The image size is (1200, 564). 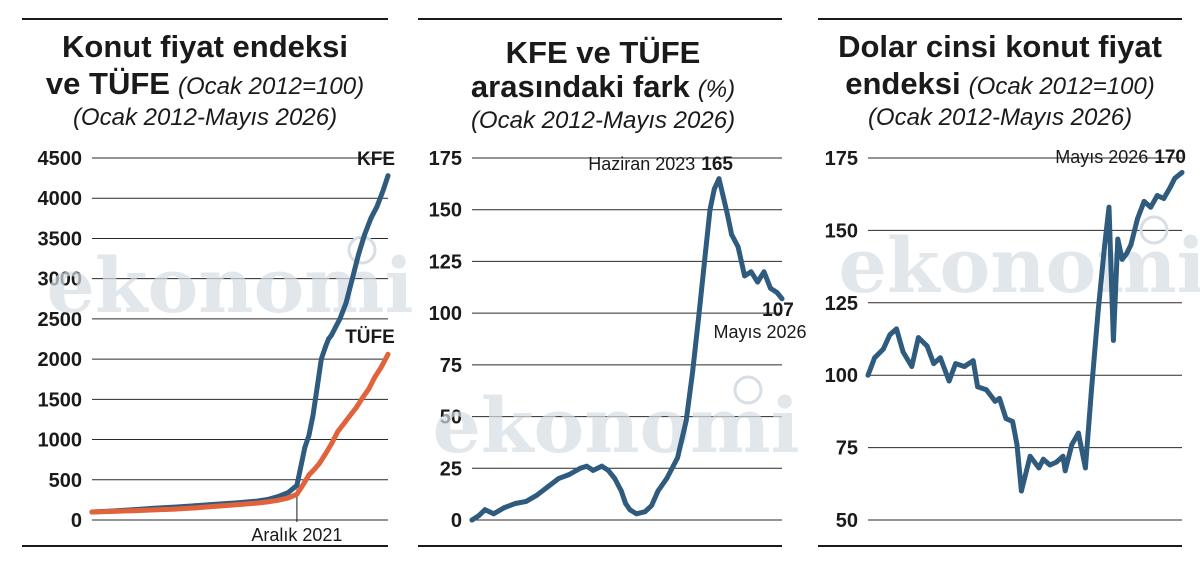 What do you see at coordinates (60, 360) in the screenshot?
I see `y-tick-label: 2000` at bounding box center [60, 360].